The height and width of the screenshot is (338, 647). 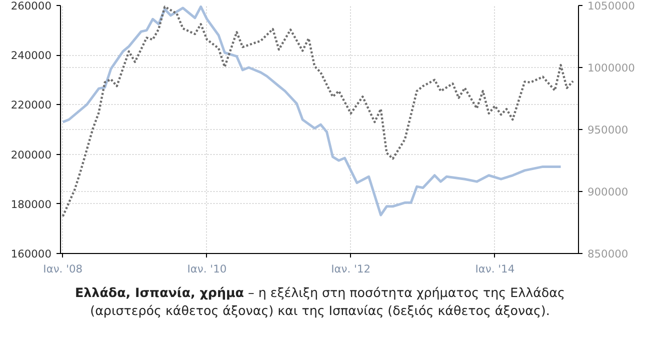 What do you see at coordinates (612, 6) in the screenshot?
I see `y2-tick-label: 1050000` at bounding box center [612, 6].